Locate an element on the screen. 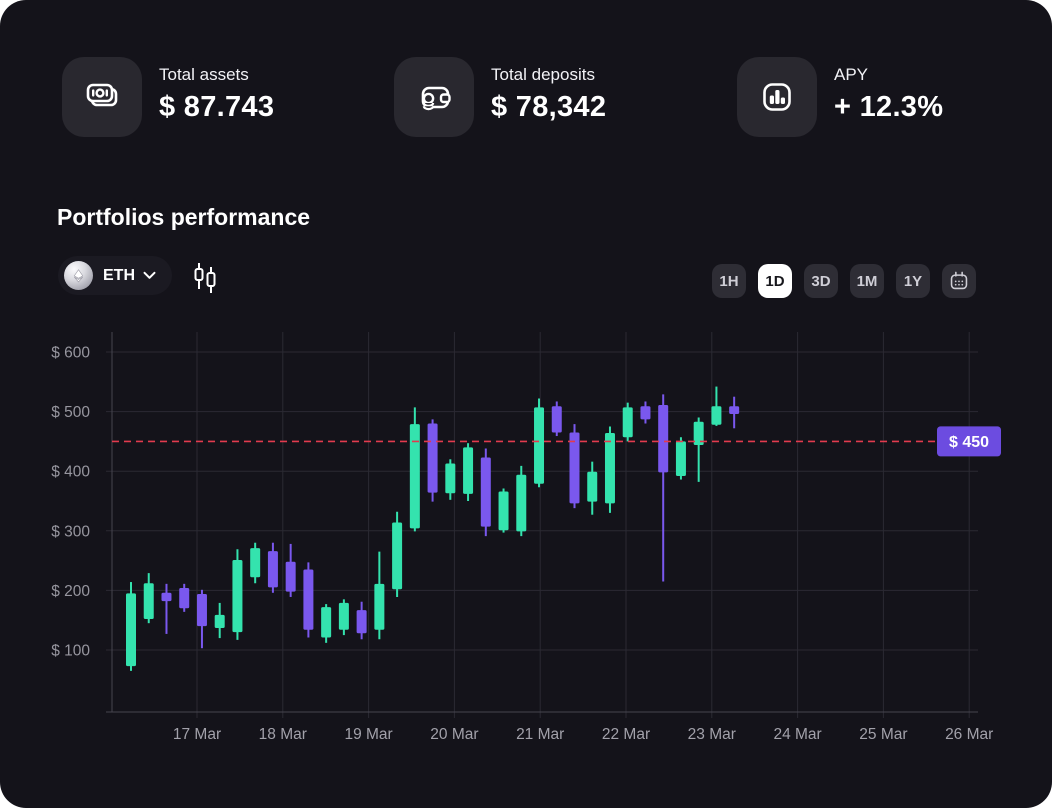 The height and width of the screenshot is (808, 1052). x-axis-label: 20 Mar is located at coordinates (454, 734).